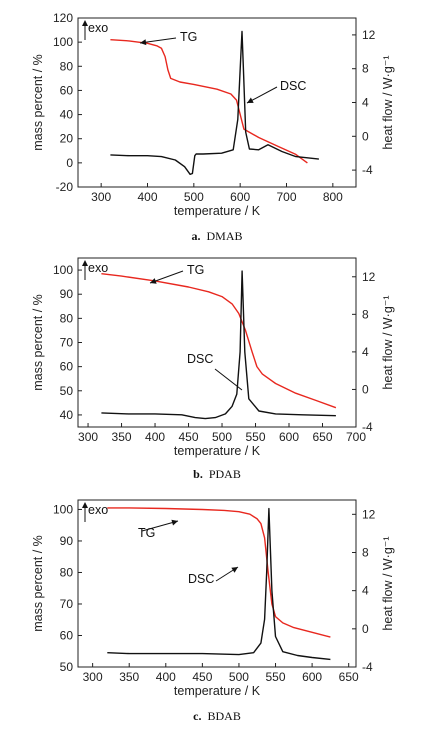 The width and height of the screenshot is (436, 730). Describe the element at coordinates (198, 716) in the screenshot. I see `caption-letter: c.` at that location.